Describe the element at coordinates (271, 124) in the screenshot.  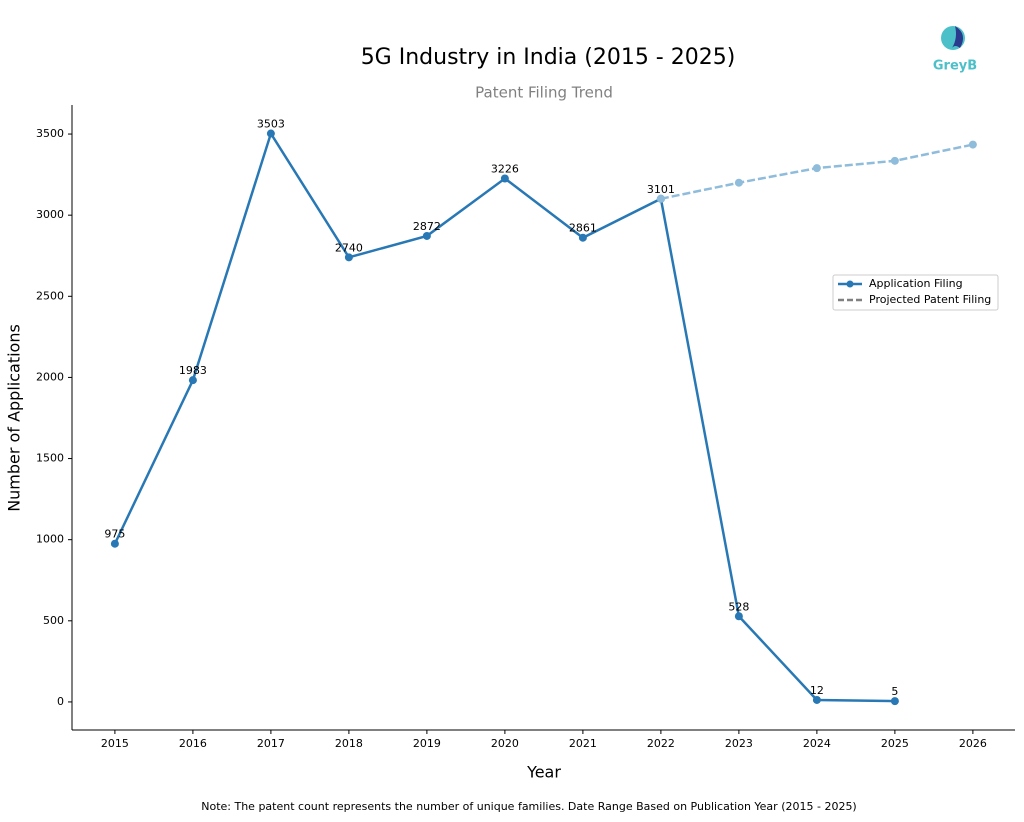
I see `data-label: 3503` at that location.